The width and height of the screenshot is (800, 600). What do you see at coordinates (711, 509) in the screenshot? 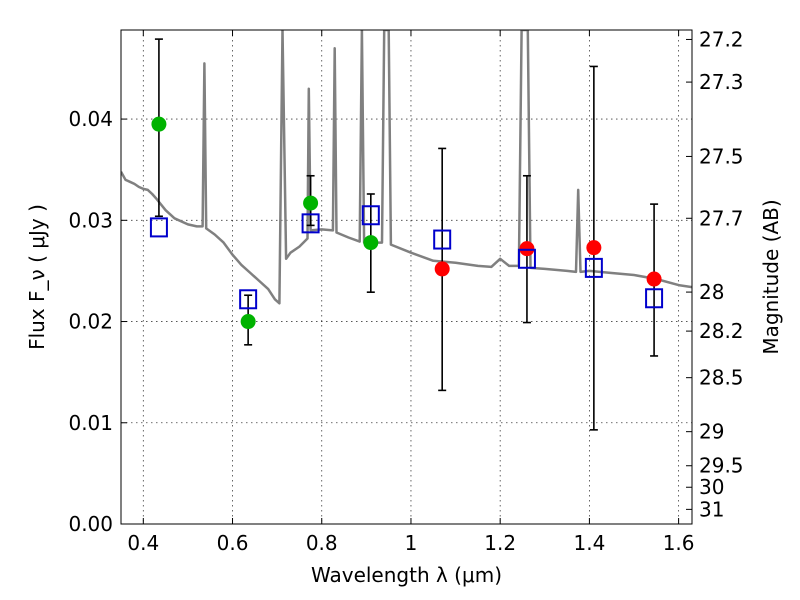
I see `right-tick-label: 31` at bounding box center [711, 509].